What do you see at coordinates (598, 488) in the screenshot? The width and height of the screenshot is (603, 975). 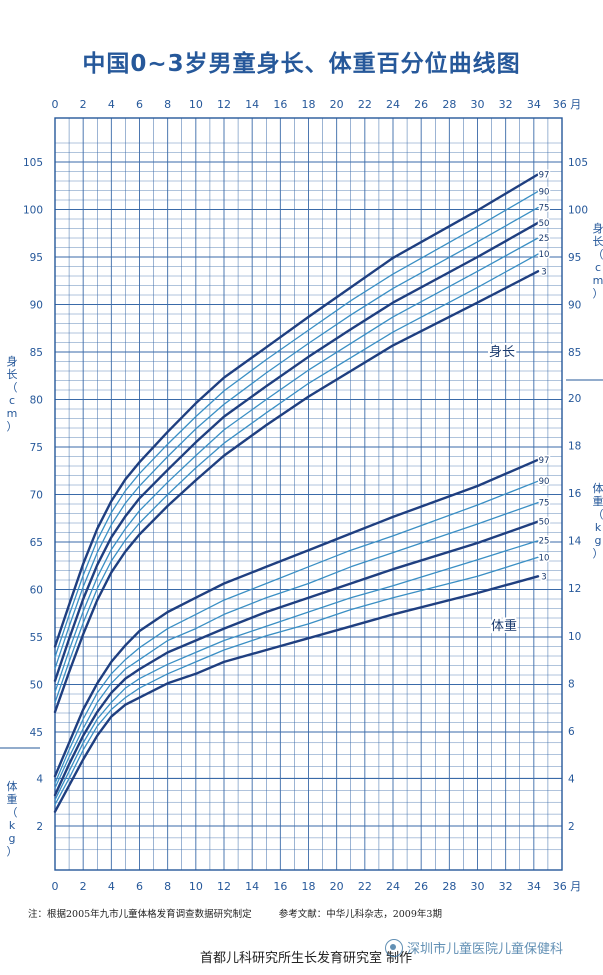 I see `weight-axis-title-right: 体` at bounding box center [598, 488].